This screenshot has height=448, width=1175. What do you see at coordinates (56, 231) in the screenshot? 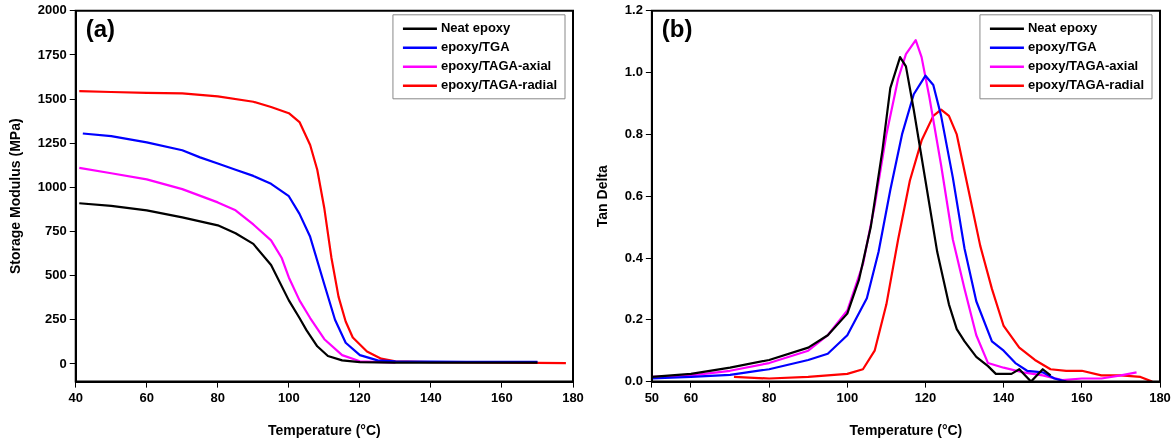
I see `y-tick-label: 750` at bounding box center [56, 231].